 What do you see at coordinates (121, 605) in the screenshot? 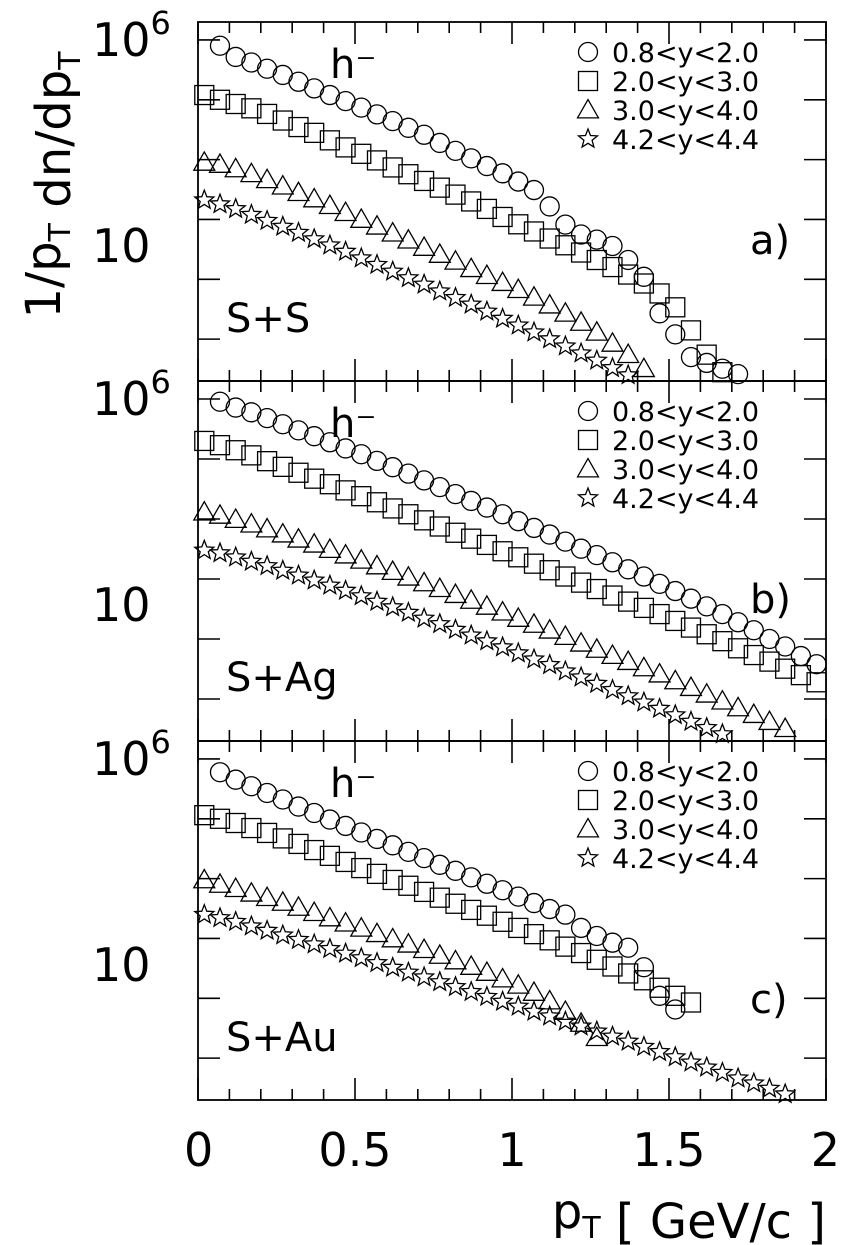
I see `y-tick-label-mid: 10` at bounding box center [121, 605].